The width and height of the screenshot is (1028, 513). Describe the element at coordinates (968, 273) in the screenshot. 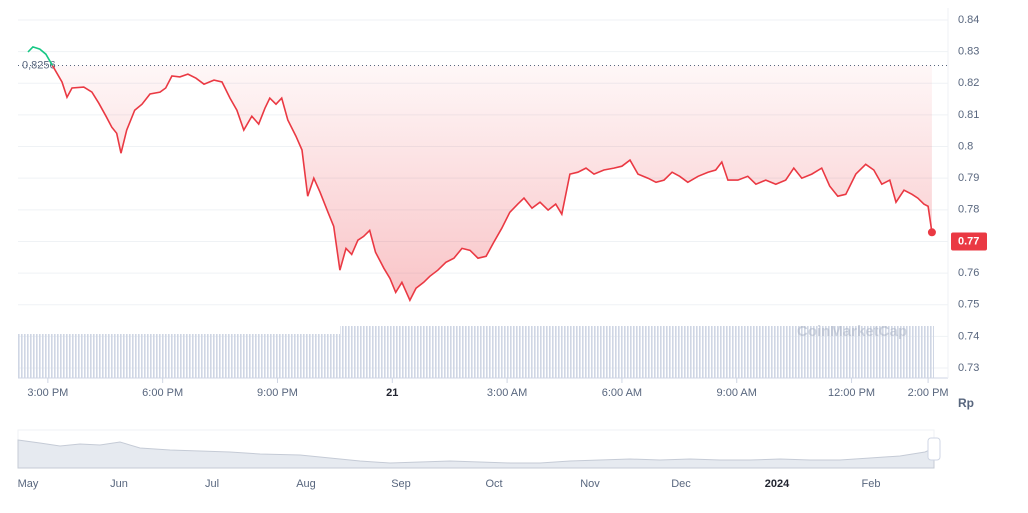

I see `y-tick-label: 0.76` at that location.